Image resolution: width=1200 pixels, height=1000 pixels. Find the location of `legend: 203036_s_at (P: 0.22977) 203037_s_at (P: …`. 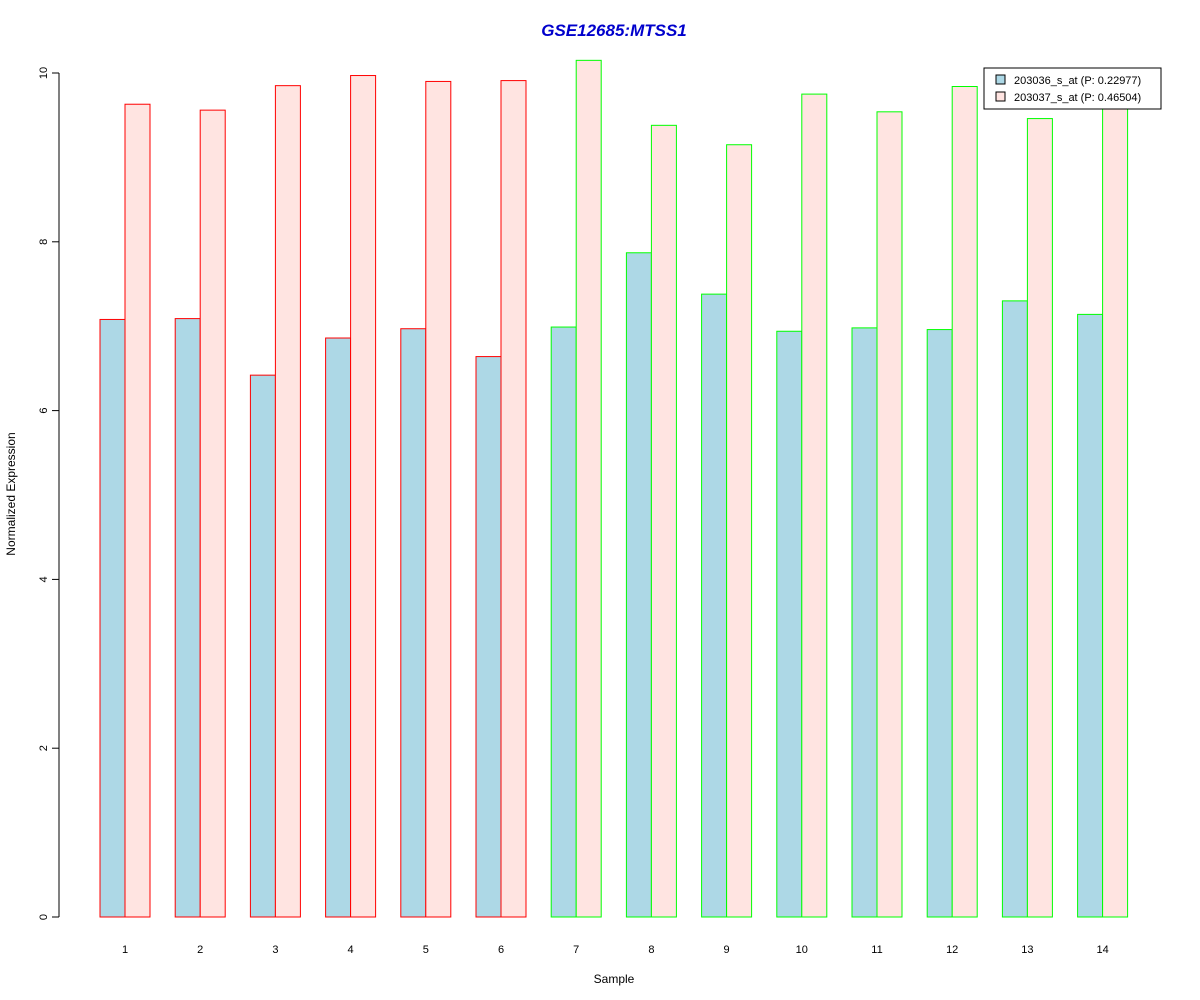

legend: 203036_s_at (P: 0.22977) 203037_s_at (P: … is located at coordinates (1072, 88).